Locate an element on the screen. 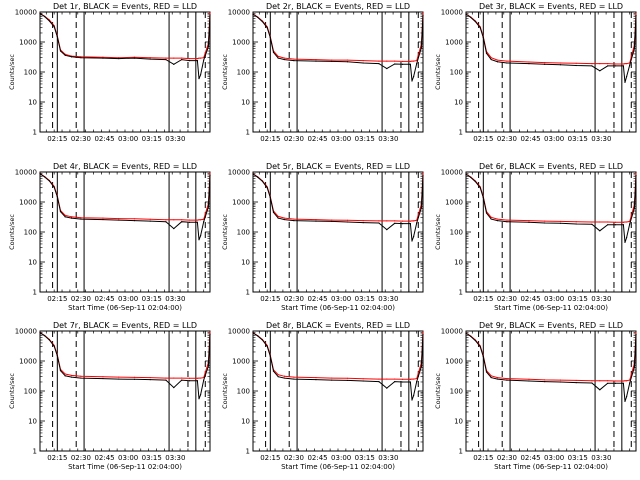  x-tick-label: 02:15 is located at coordinates (270, 299).